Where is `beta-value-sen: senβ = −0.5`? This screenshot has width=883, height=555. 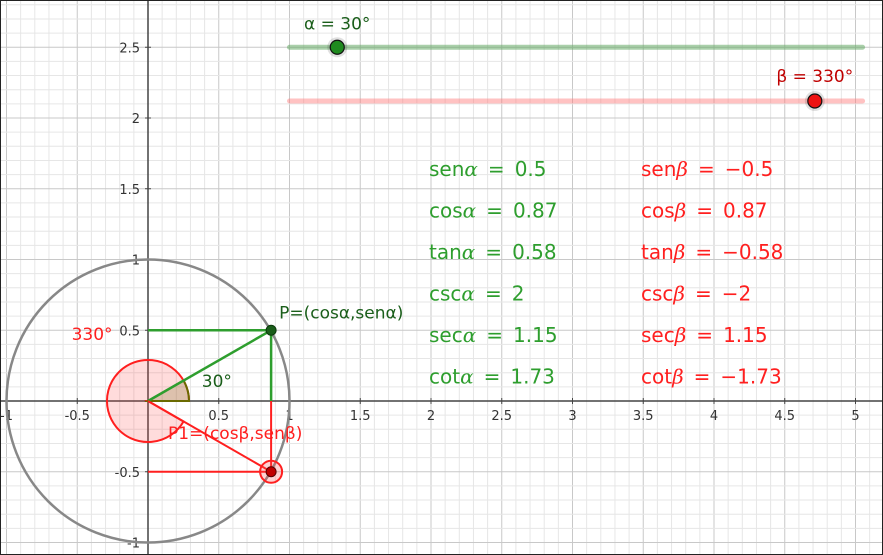 beta-value-sen: senβ = −0.5 is located at coordinates (707, 169).